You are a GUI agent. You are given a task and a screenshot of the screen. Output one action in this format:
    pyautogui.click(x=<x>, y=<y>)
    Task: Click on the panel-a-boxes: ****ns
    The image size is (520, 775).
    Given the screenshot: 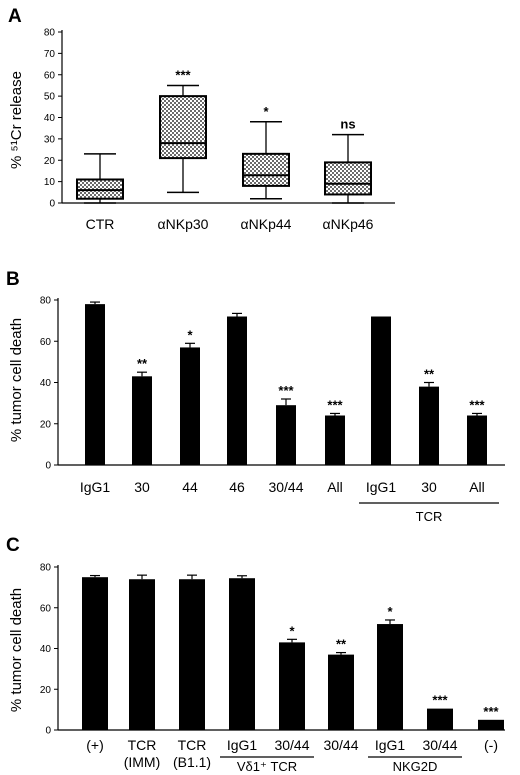 What is the action you would take?
    pyautogui.click(x=224, y=135)
    